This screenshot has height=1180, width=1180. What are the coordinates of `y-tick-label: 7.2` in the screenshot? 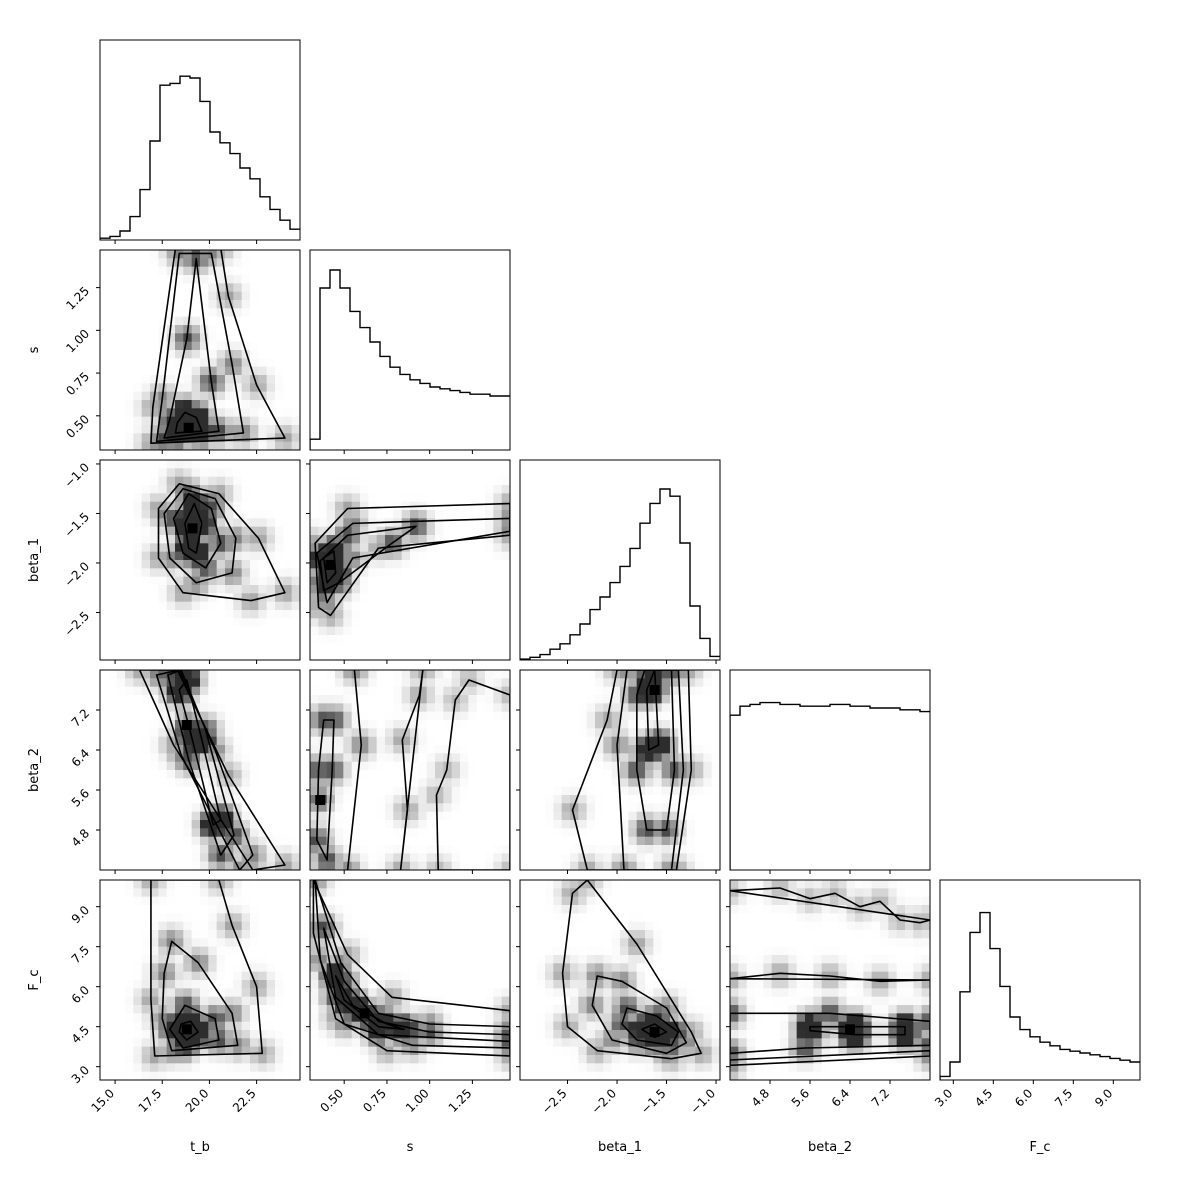 It's located at (80, 717).